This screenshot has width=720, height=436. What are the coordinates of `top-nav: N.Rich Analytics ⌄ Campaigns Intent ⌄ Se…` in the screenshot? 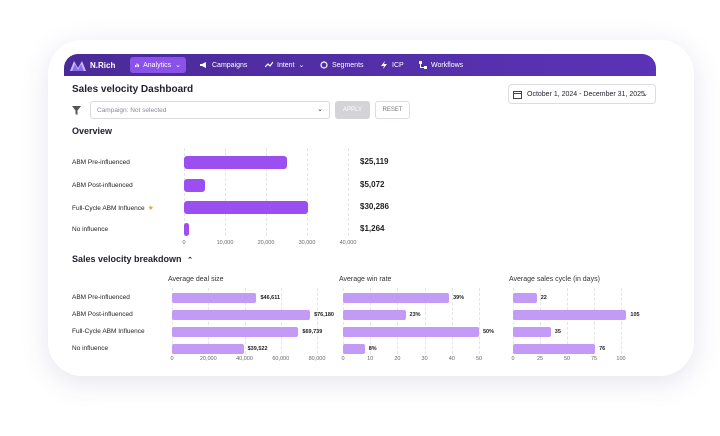 It's located at (360, 65).